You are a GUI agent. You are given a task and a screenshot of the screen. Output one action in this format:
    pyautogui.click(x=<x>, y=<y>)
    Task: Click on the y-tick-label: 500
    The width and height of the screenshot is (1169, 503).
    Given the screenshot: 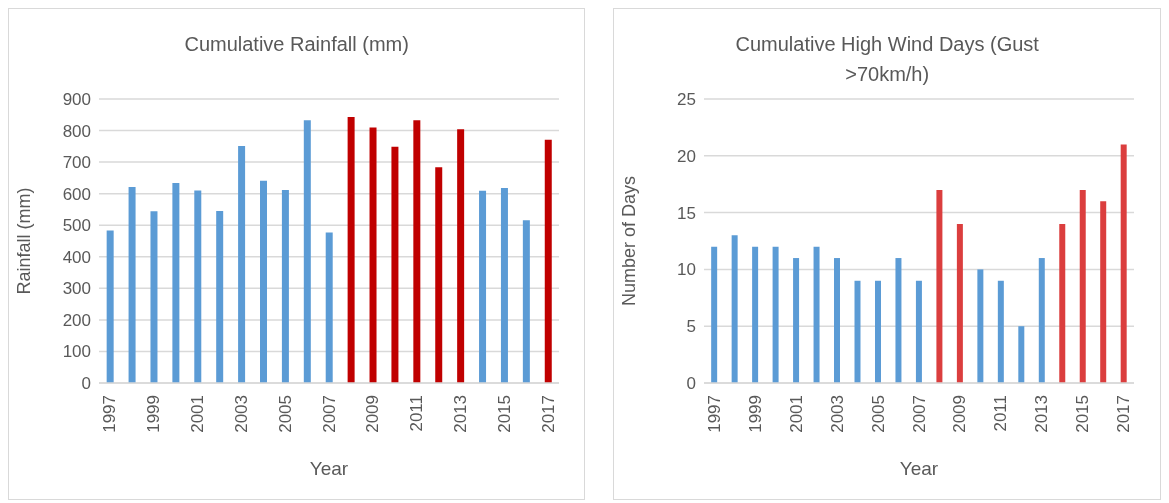 What is the action you would take?
    pyautogui.click(x=76, y=226)
    